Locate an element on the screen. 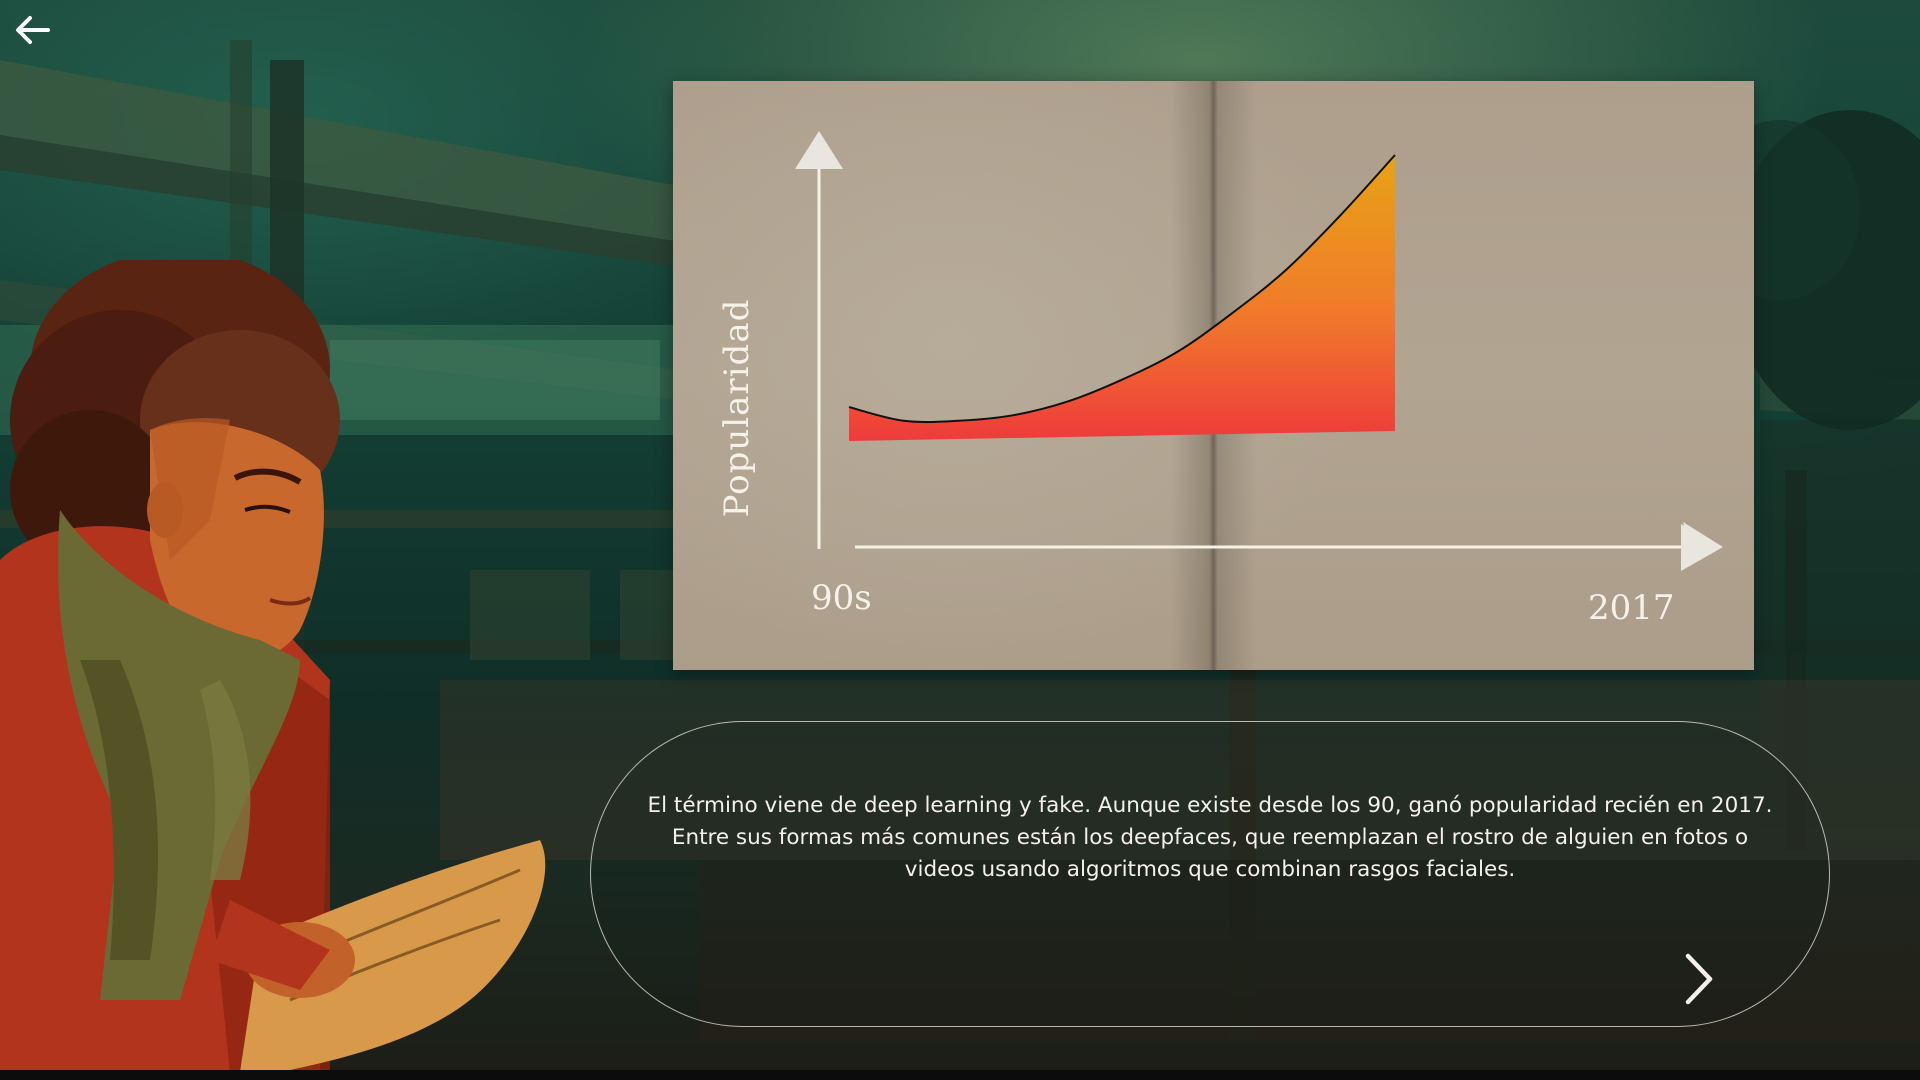  y-axis-arrow is located at coordinates (819, 150).